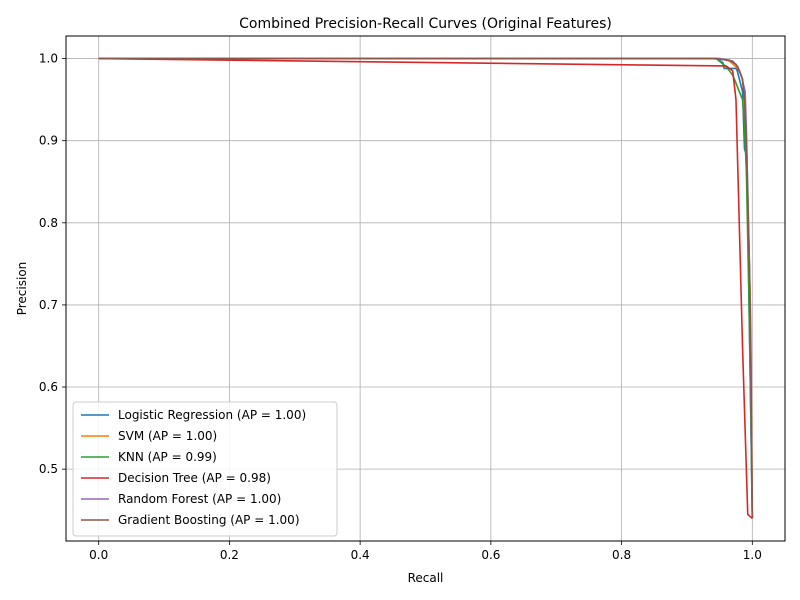 This screenshot has height=600, width=800. Describe the element at coordinates (48, 469) in the screenshot. I see `y-tick-label: 0.5` at that location.